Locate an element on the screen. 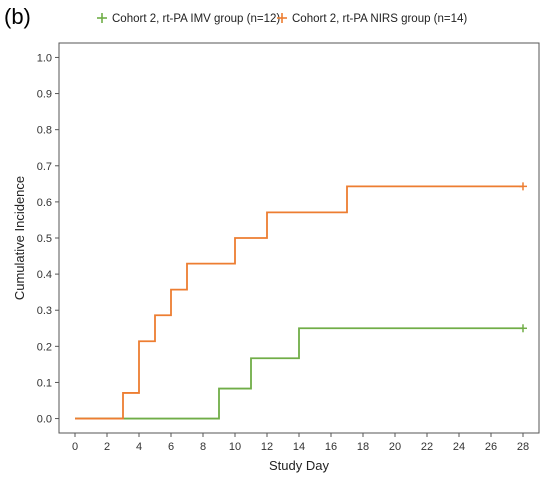  legend-item-imv: Cohort 2, rt-PA IMV group (n=12) is located at coordinates (188, 19).